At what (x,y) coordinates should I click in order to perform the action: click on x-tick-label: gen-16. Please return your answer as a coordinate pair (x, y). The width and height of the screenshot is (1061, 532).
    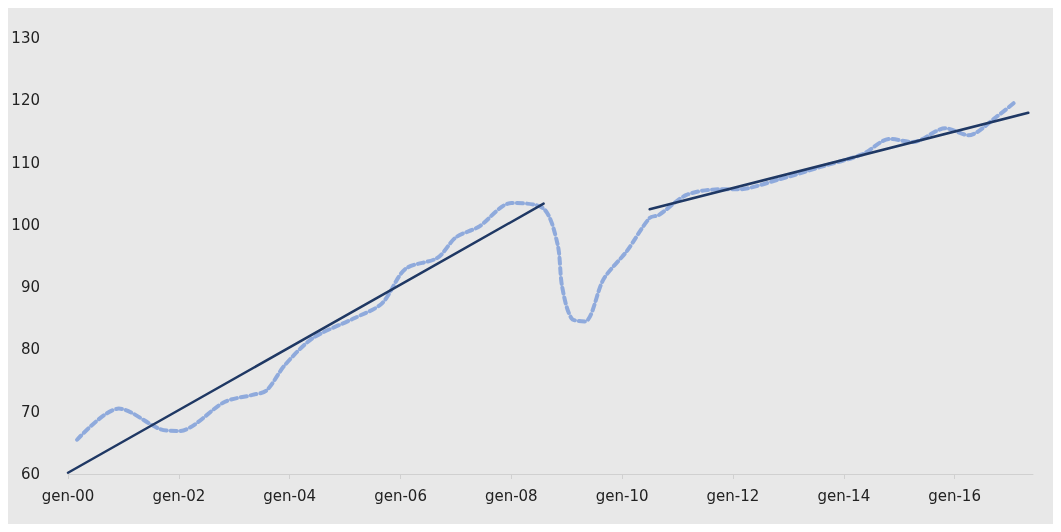
    Looking at the image, I should click on (954, 495).